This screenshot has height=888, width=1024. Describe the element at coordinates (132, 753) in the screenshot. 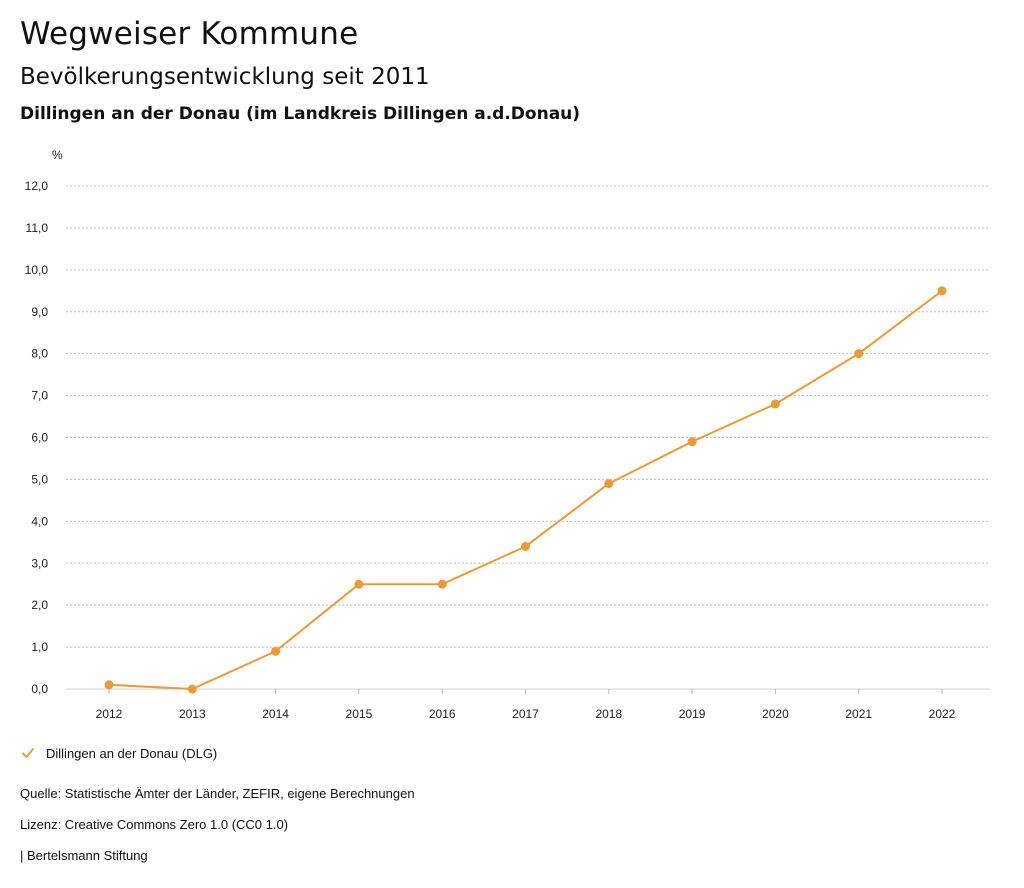

I see `legend-label: Dillingen an der Donau (DLG)` at that location.